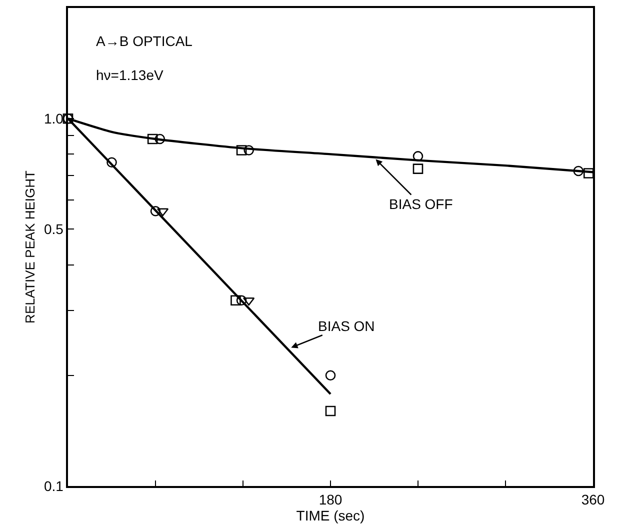 This screenshot has width=624, height=527. I want to click on x-axis-title: TIME (sec), so click(330, 516).